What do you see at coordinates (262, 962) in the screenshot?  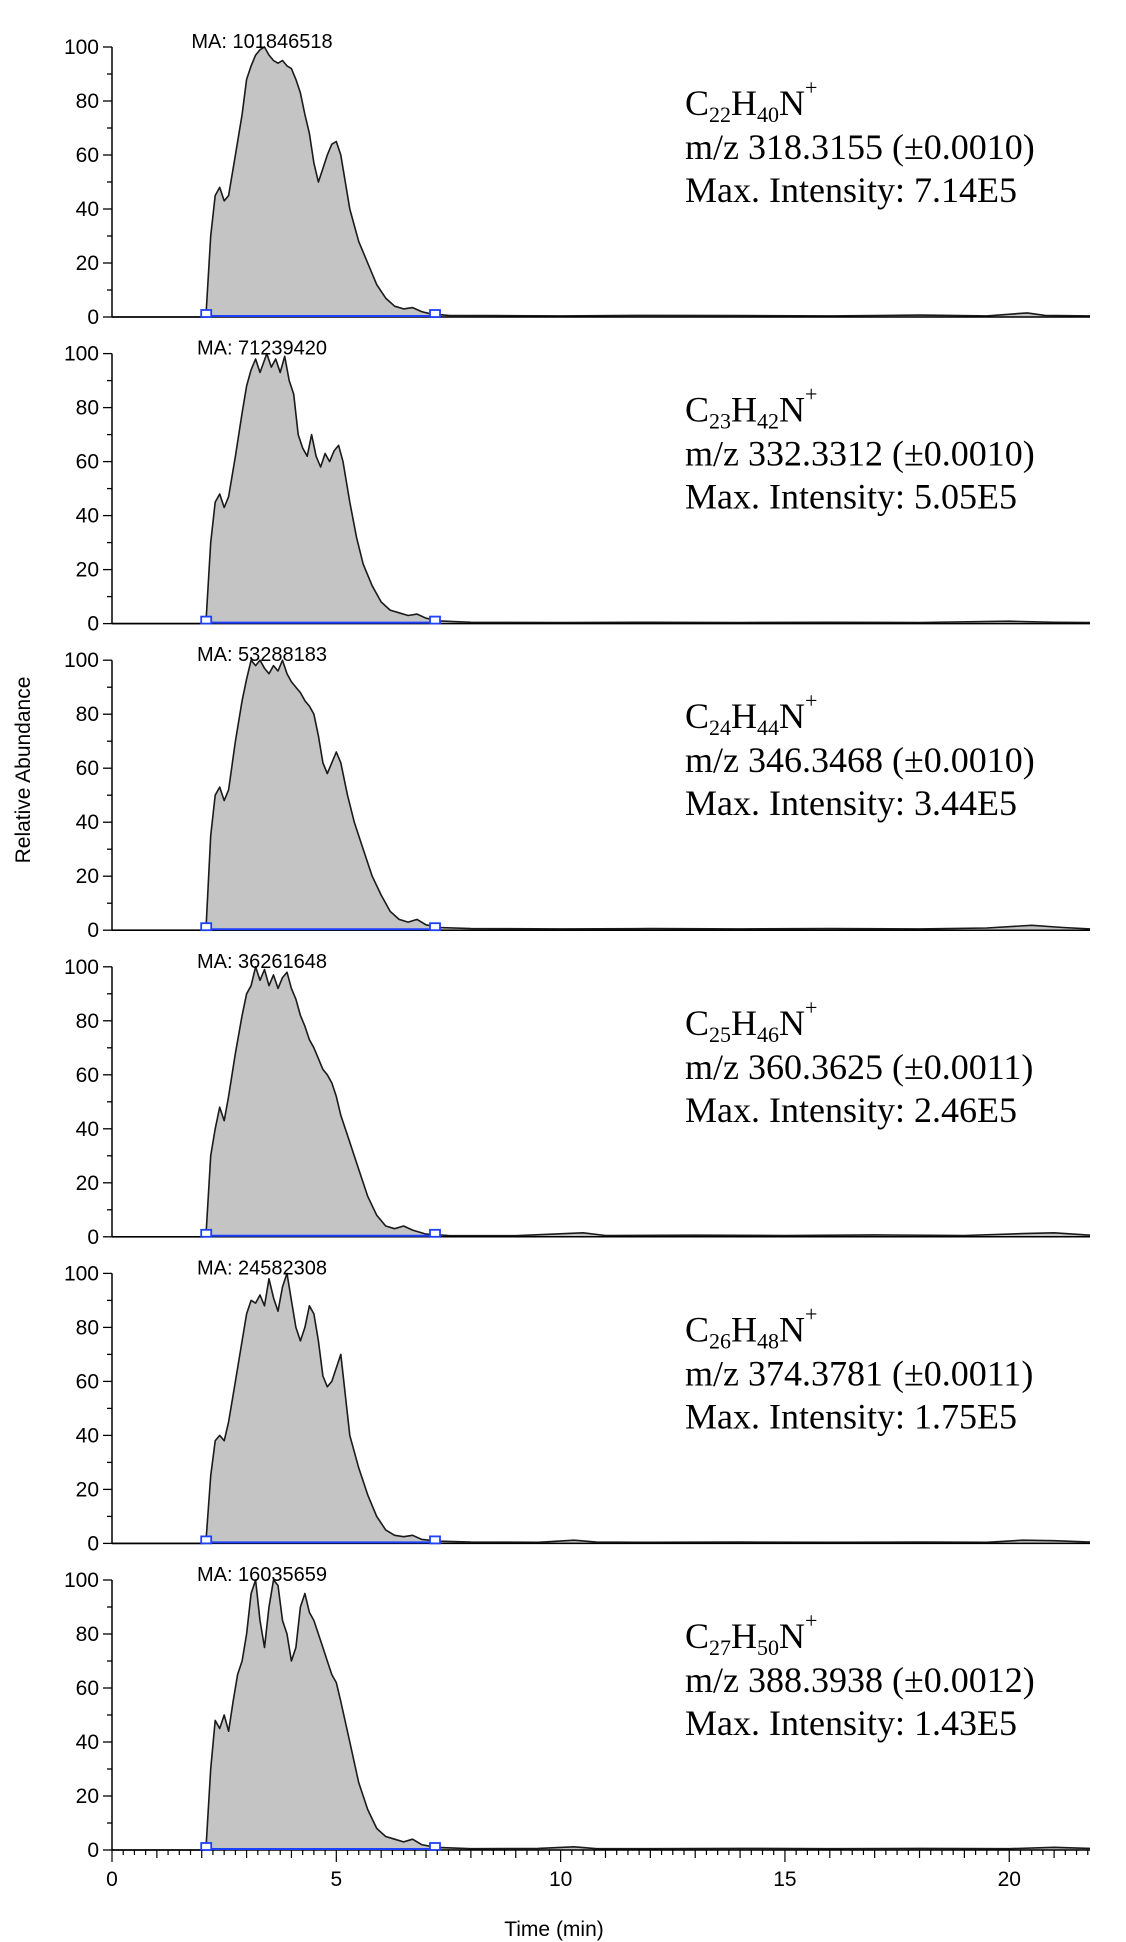 I see `ma-label: MA: 36261648` at bounding box center [262, 962].